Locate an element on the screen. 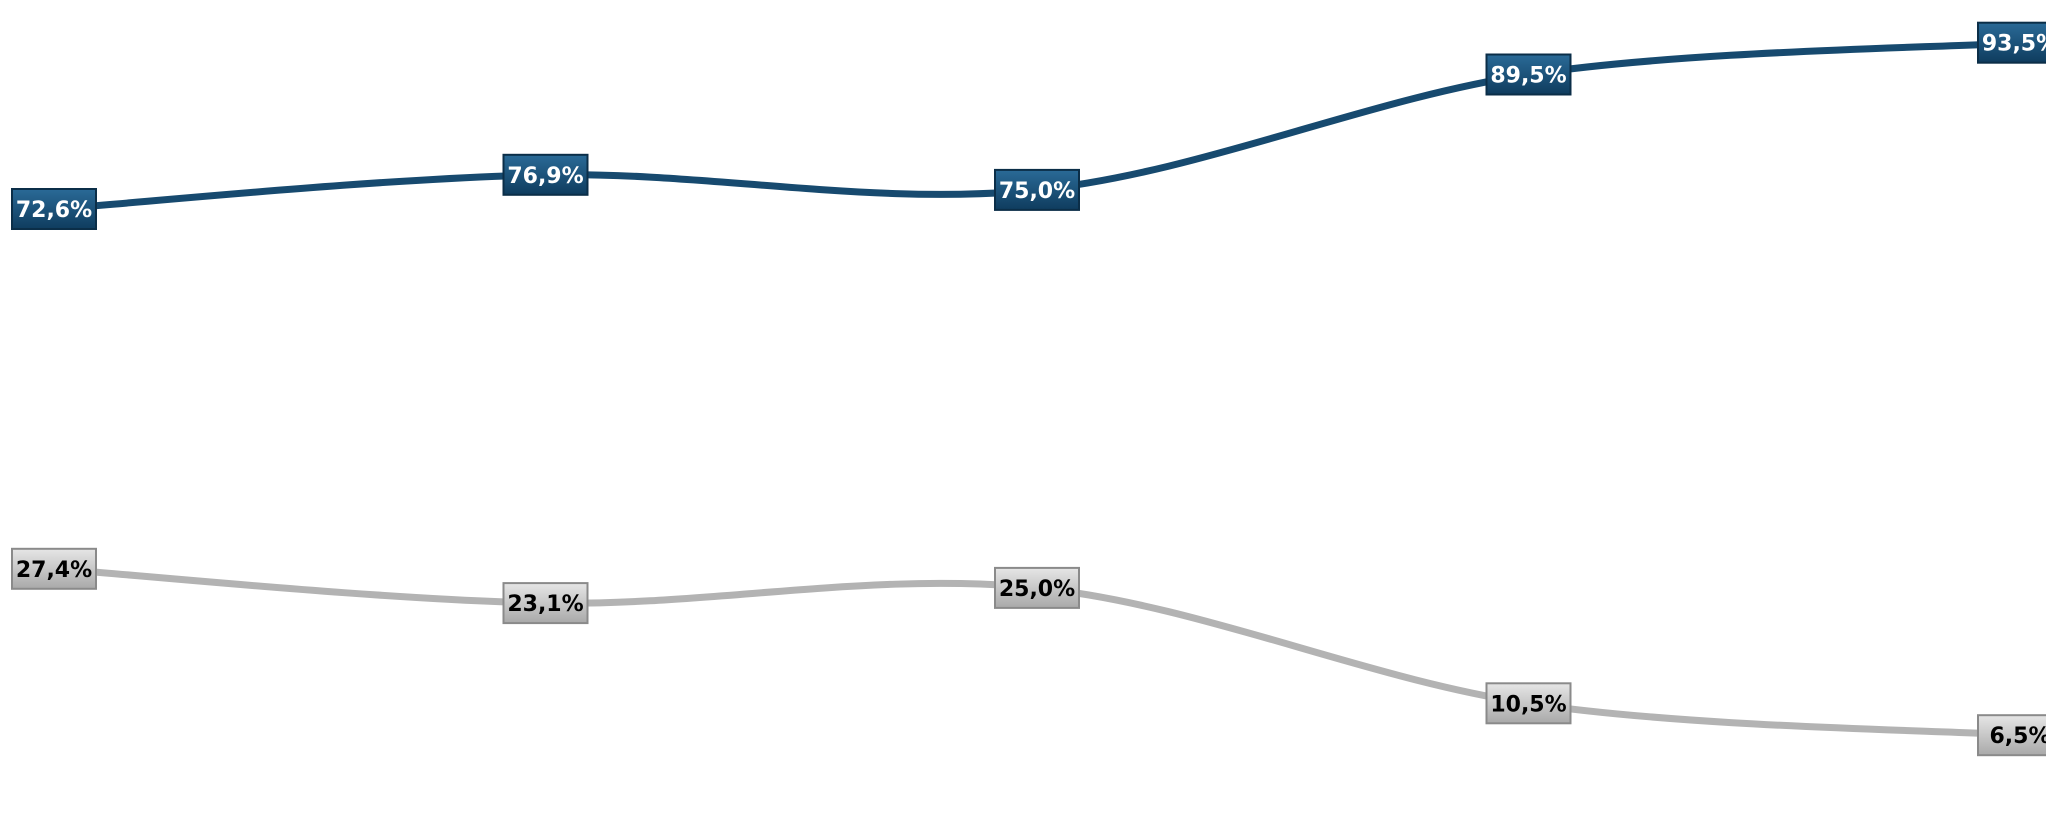  data-label-text: 6,5% is located at coordinates (2017, 736).